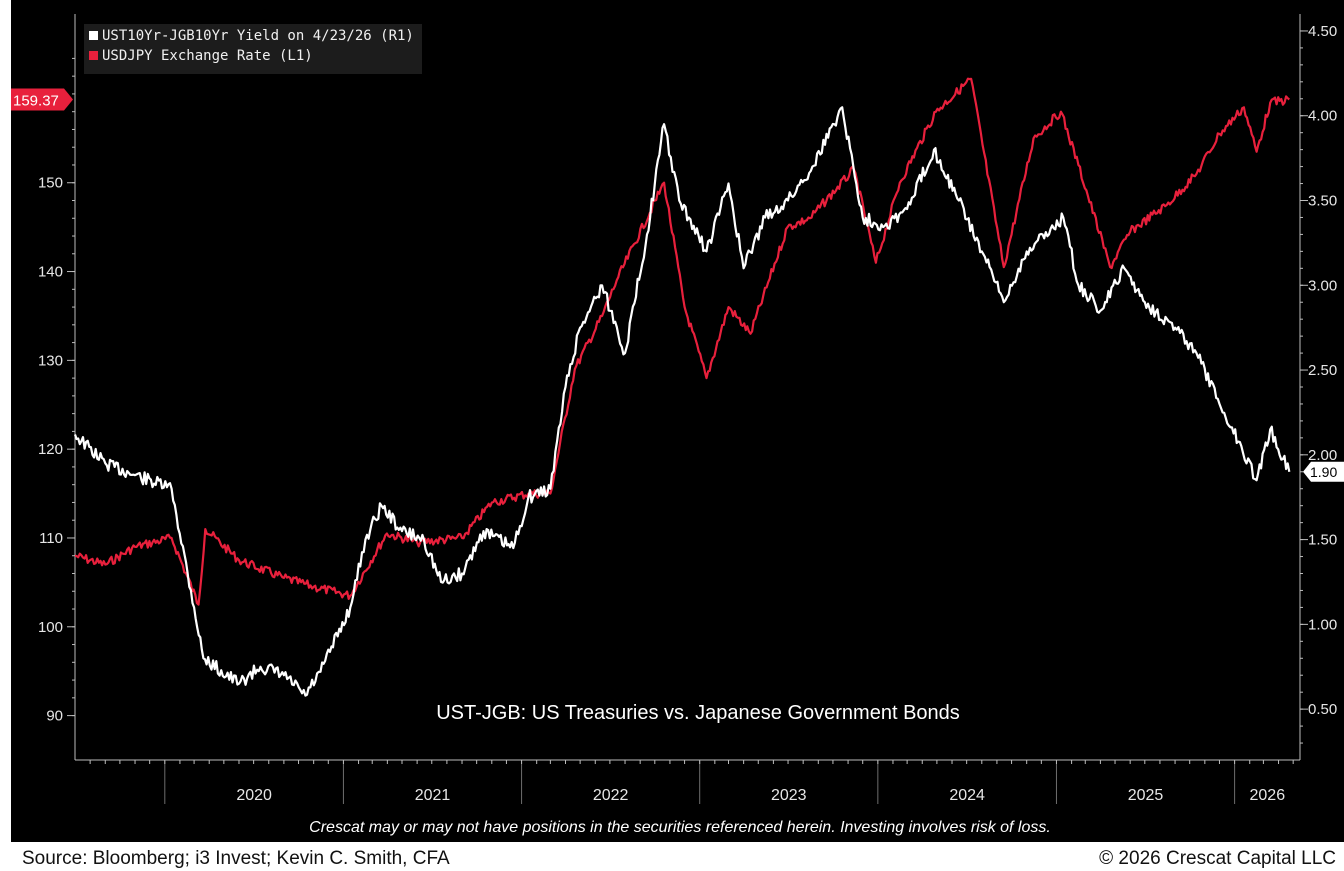 This screenshot has width=1344, height=871. What do you see at coordinates (1322, 285) in the screenshot?
I see `right-axis-tick-label: 3.00` at bounding box center [1322, 285].